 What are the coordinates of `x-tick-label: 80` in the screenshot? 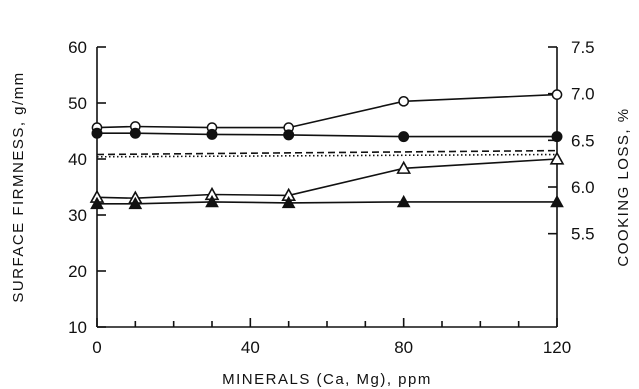 It's located at (403, 347).